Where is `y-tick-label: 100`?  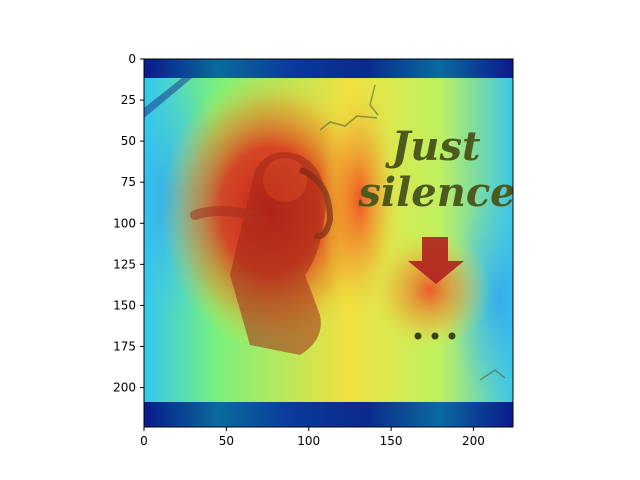 y-tick-label: 100 is located at coordinates (124, 223).